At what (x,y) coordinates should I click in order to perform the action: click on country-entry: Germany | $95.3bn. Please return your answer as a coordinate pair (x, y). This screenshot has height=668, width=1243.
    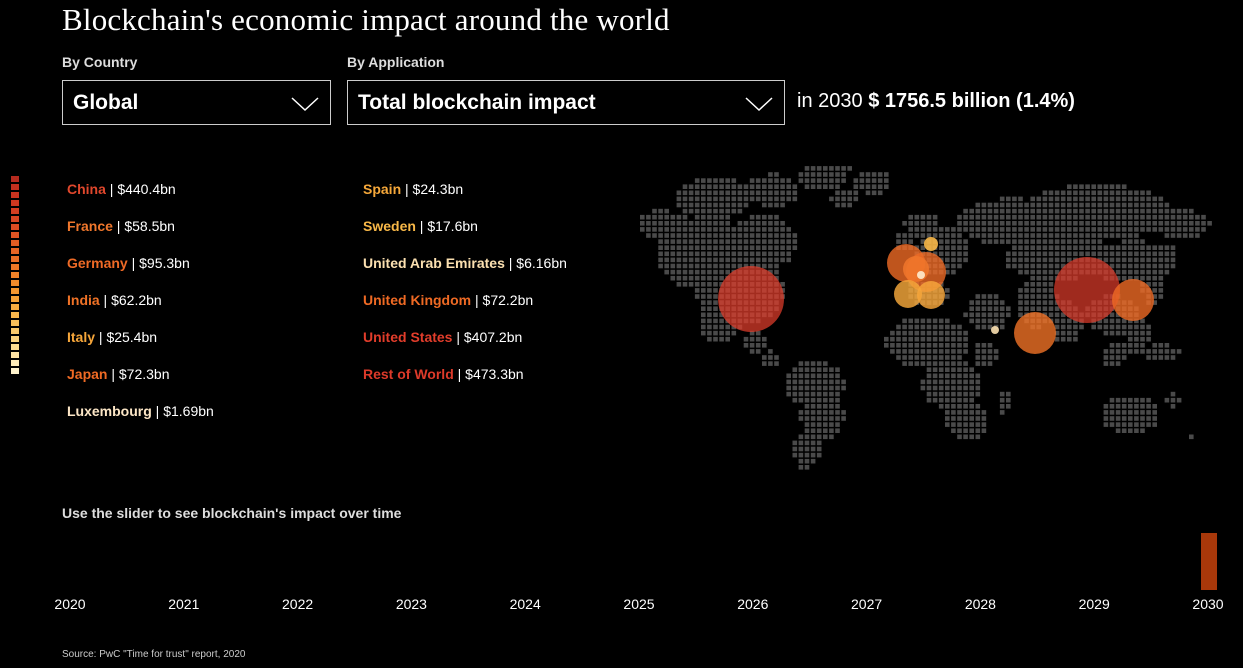
    Looking at the image, I should click on (128, 263).